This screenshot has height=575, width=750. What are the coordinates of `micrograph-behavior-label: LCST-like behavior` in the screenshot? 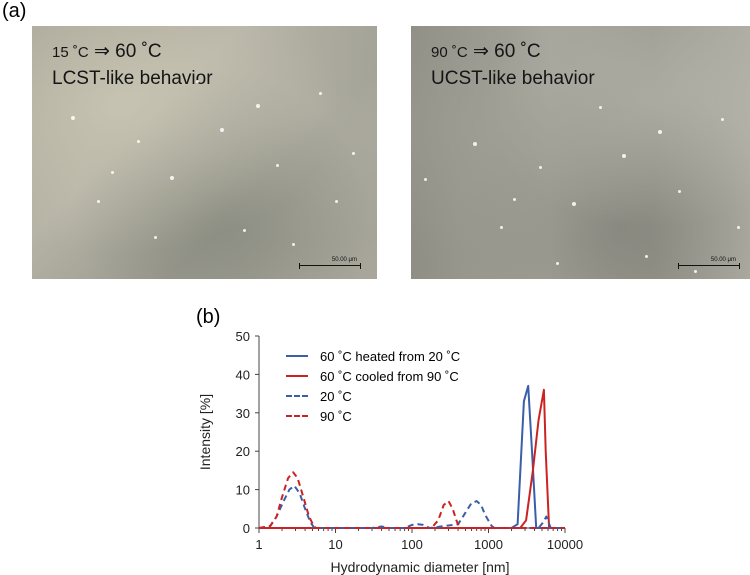 It's located at (132, 78).